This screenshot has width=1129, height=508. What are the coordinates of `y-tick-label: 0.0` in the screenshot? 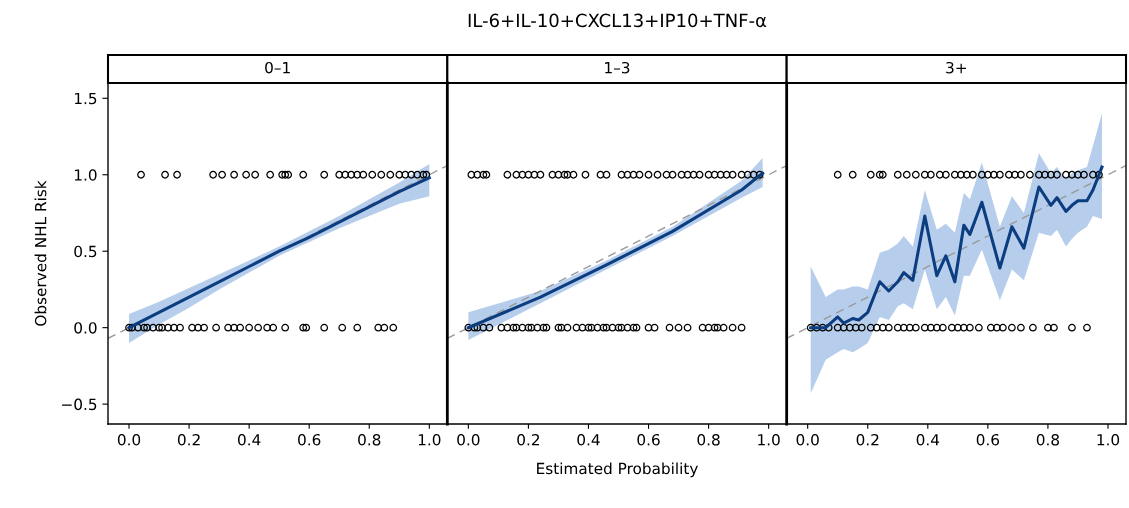 It's located at (85, 328).